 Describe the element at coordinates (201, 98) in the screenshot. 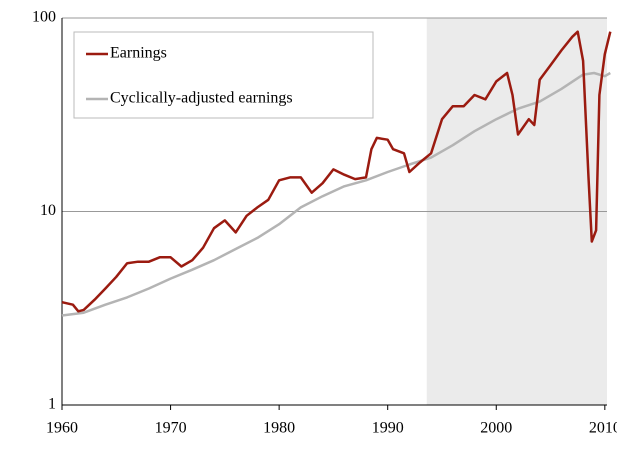

I see `legend-label: Cyclically-adjusted earnings` at that location.